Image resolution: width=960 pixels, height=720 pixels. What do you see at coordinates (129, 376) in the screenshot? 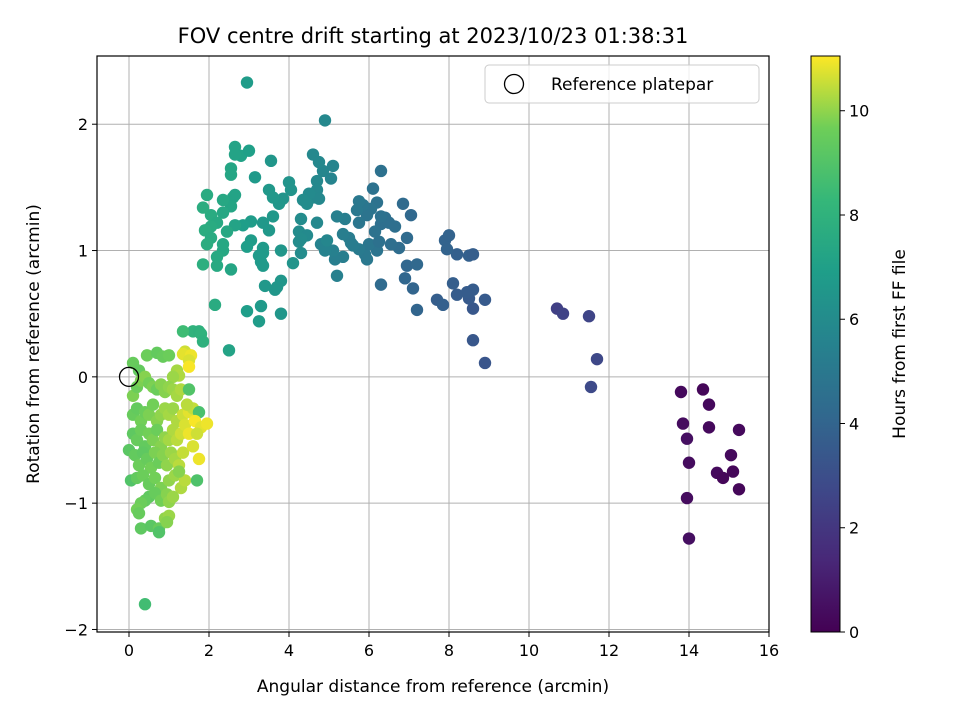
I see `reference-marker` at bounding box center [129, 376].